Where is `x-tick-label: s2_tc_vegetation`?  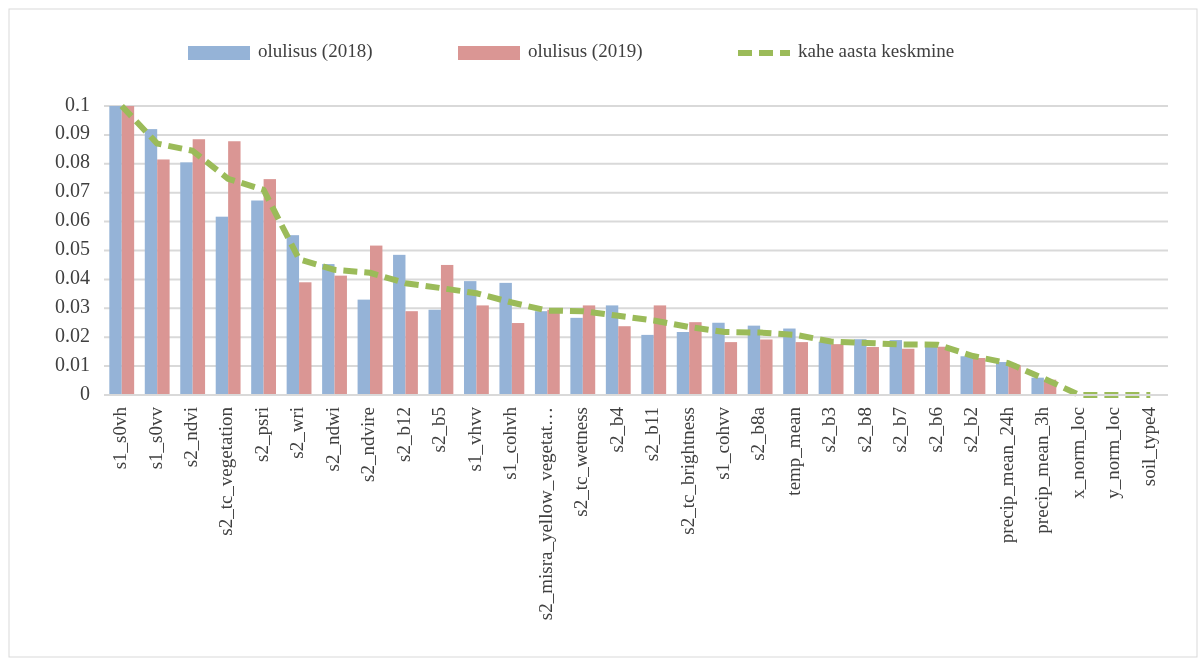
x-tick-label: s2_tc_vegetation is located at coordinates (226, 471).